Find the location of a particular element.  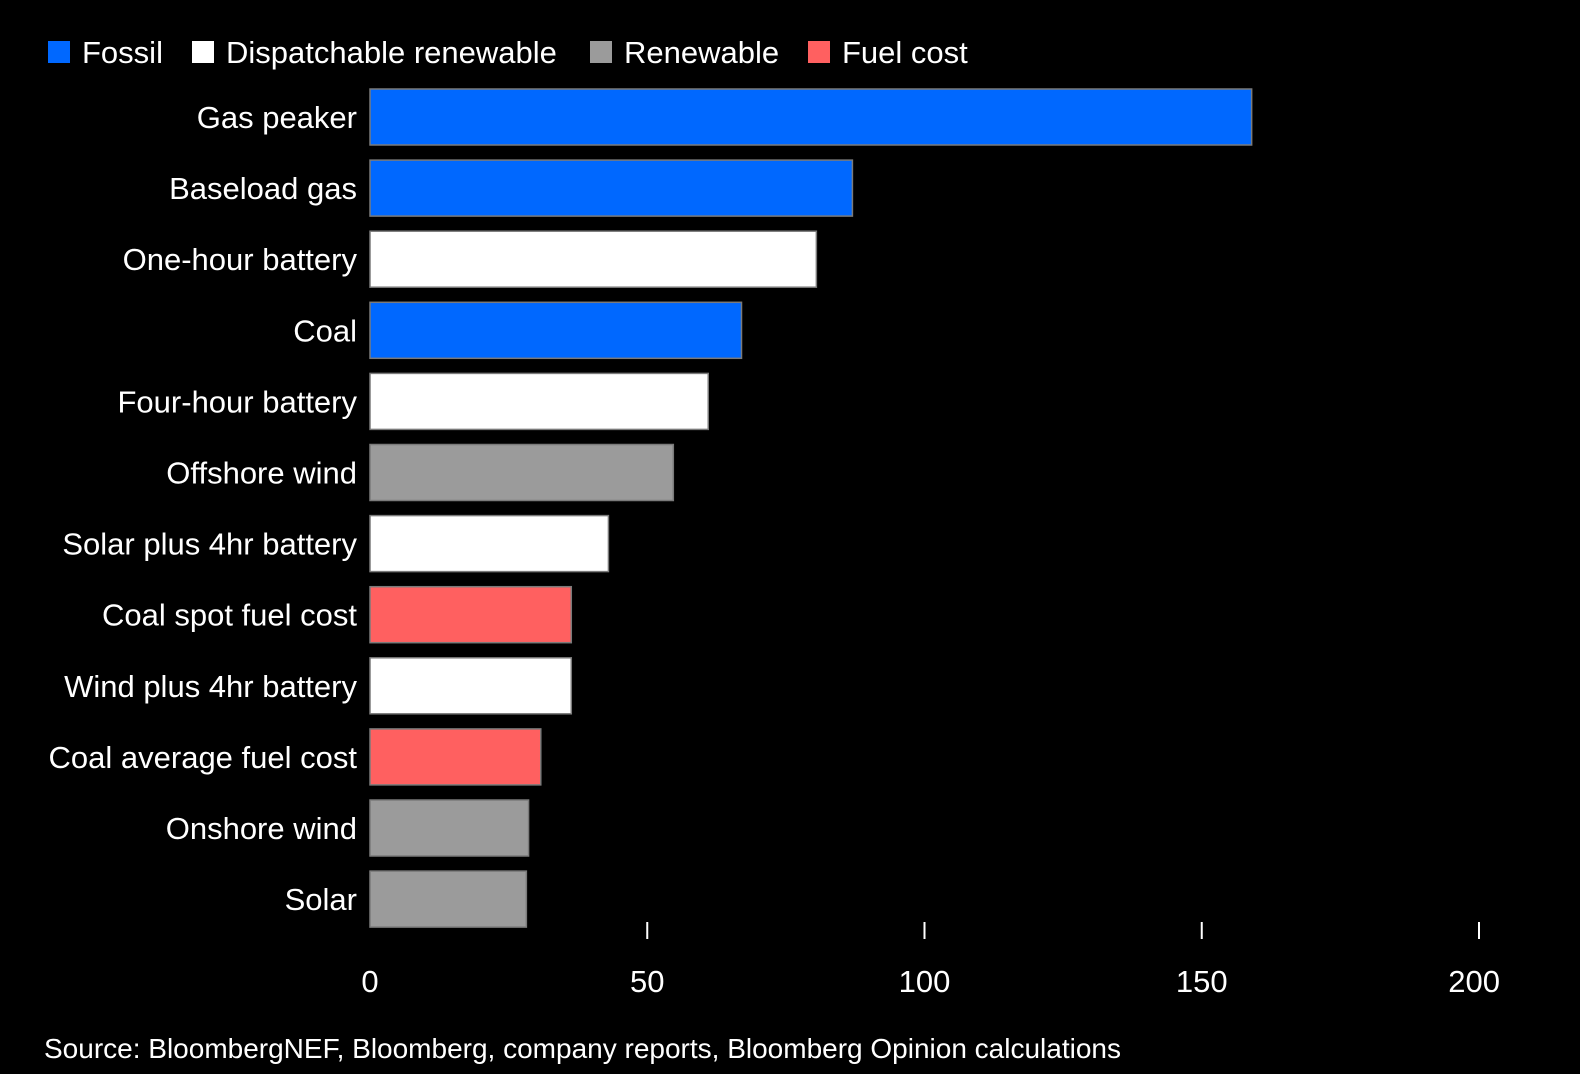

bar-four-hour-battery is located at coordinates (539, 401).